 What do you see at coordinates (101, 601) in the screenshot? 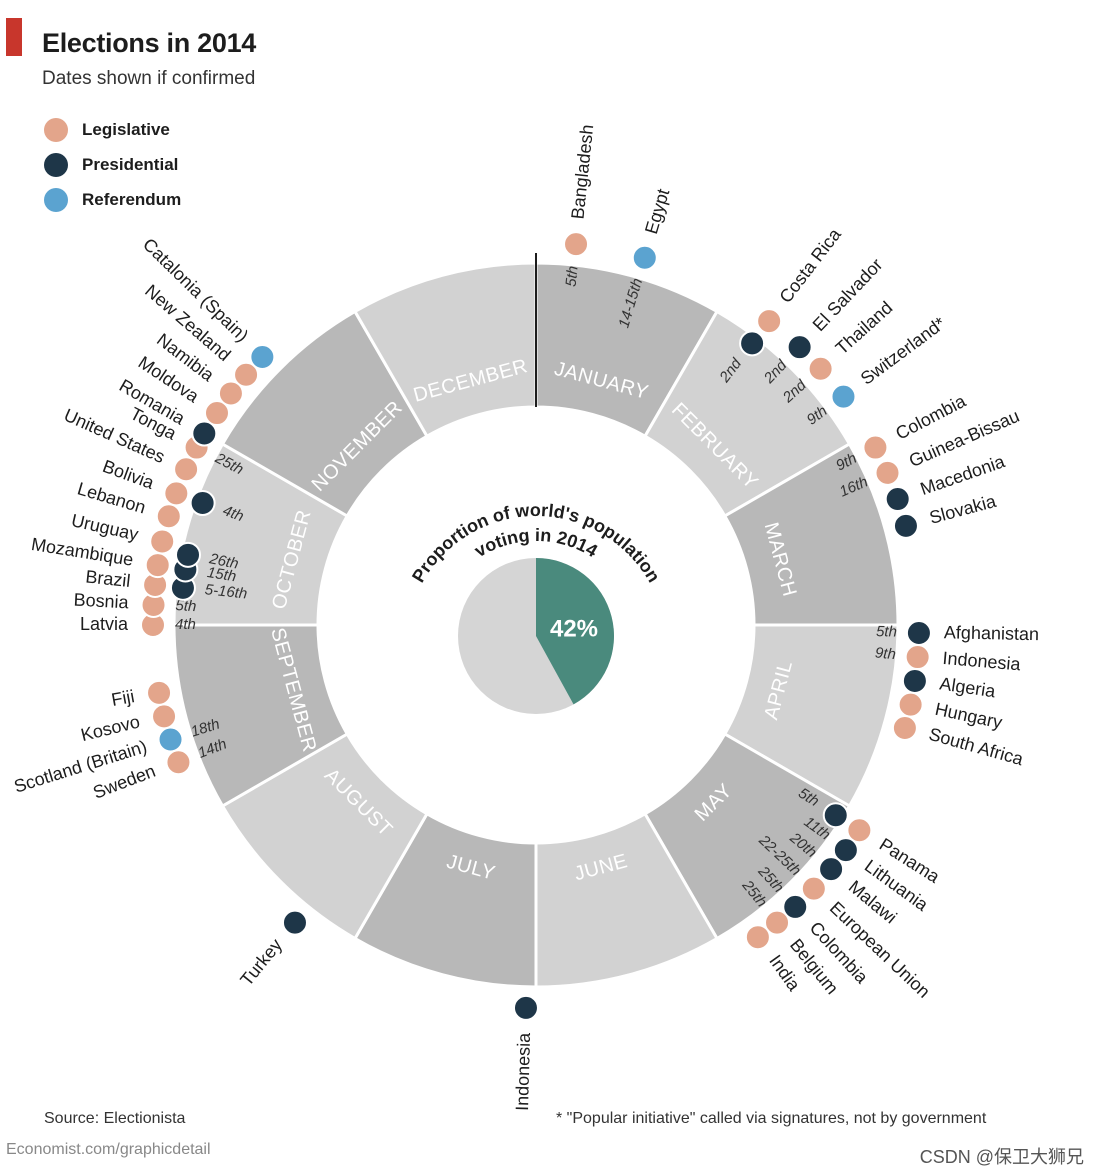
I see `country-label: Bosnia` at bounding box center [101, 601].